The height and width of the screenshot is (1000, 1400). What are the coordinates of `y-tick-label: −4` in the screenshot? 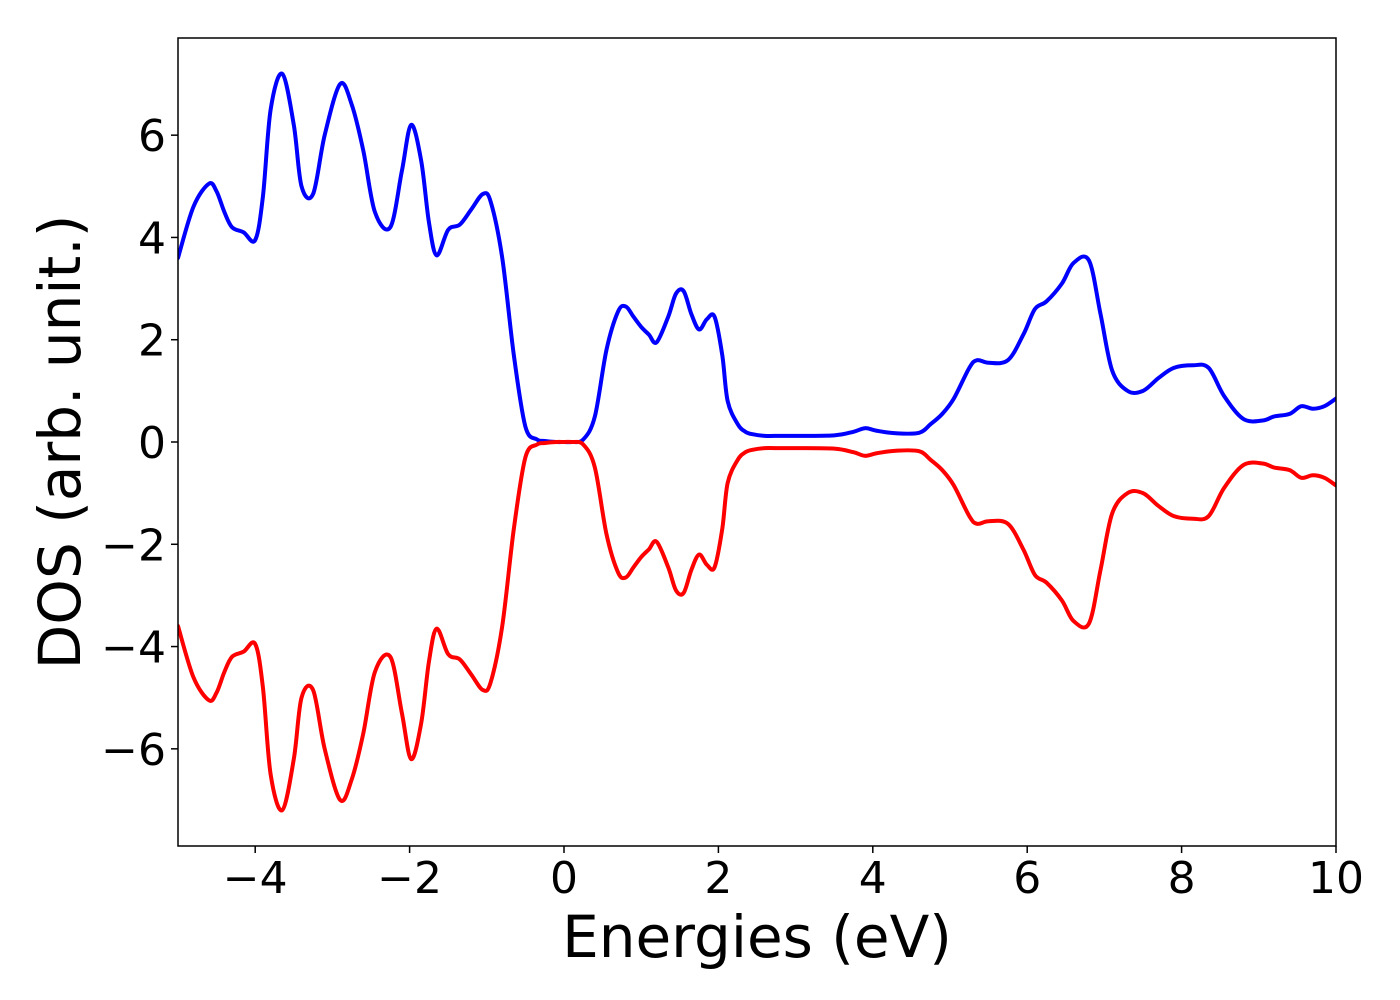 It's located at (133, 648).